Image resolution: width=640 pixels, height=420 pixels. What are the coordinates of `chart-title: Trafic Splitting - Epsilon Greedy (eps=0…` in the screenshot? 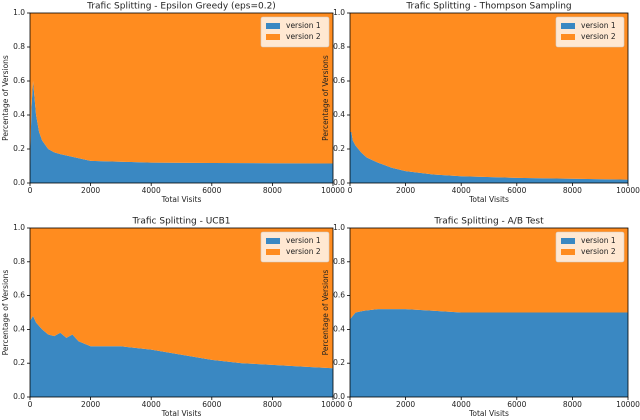 It's located at (181, 7).